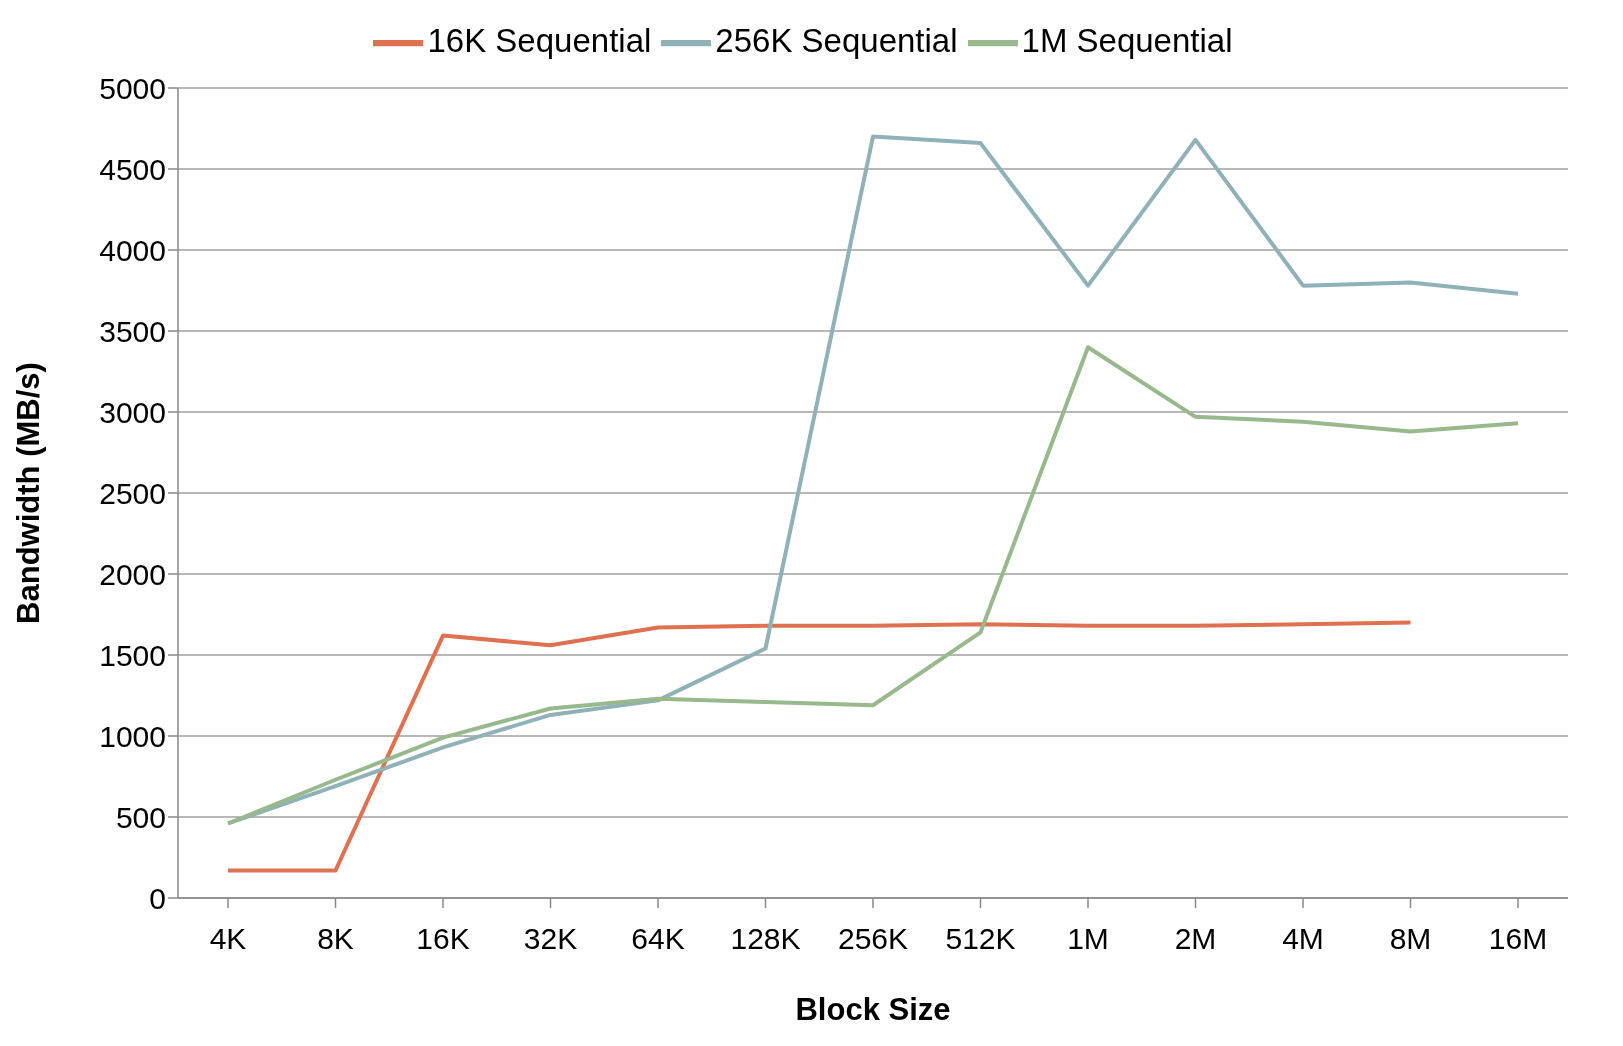 The width and height of the screenshot is (1623, 1046). I want to click on y-tick-label: 0, so click(157, 898).